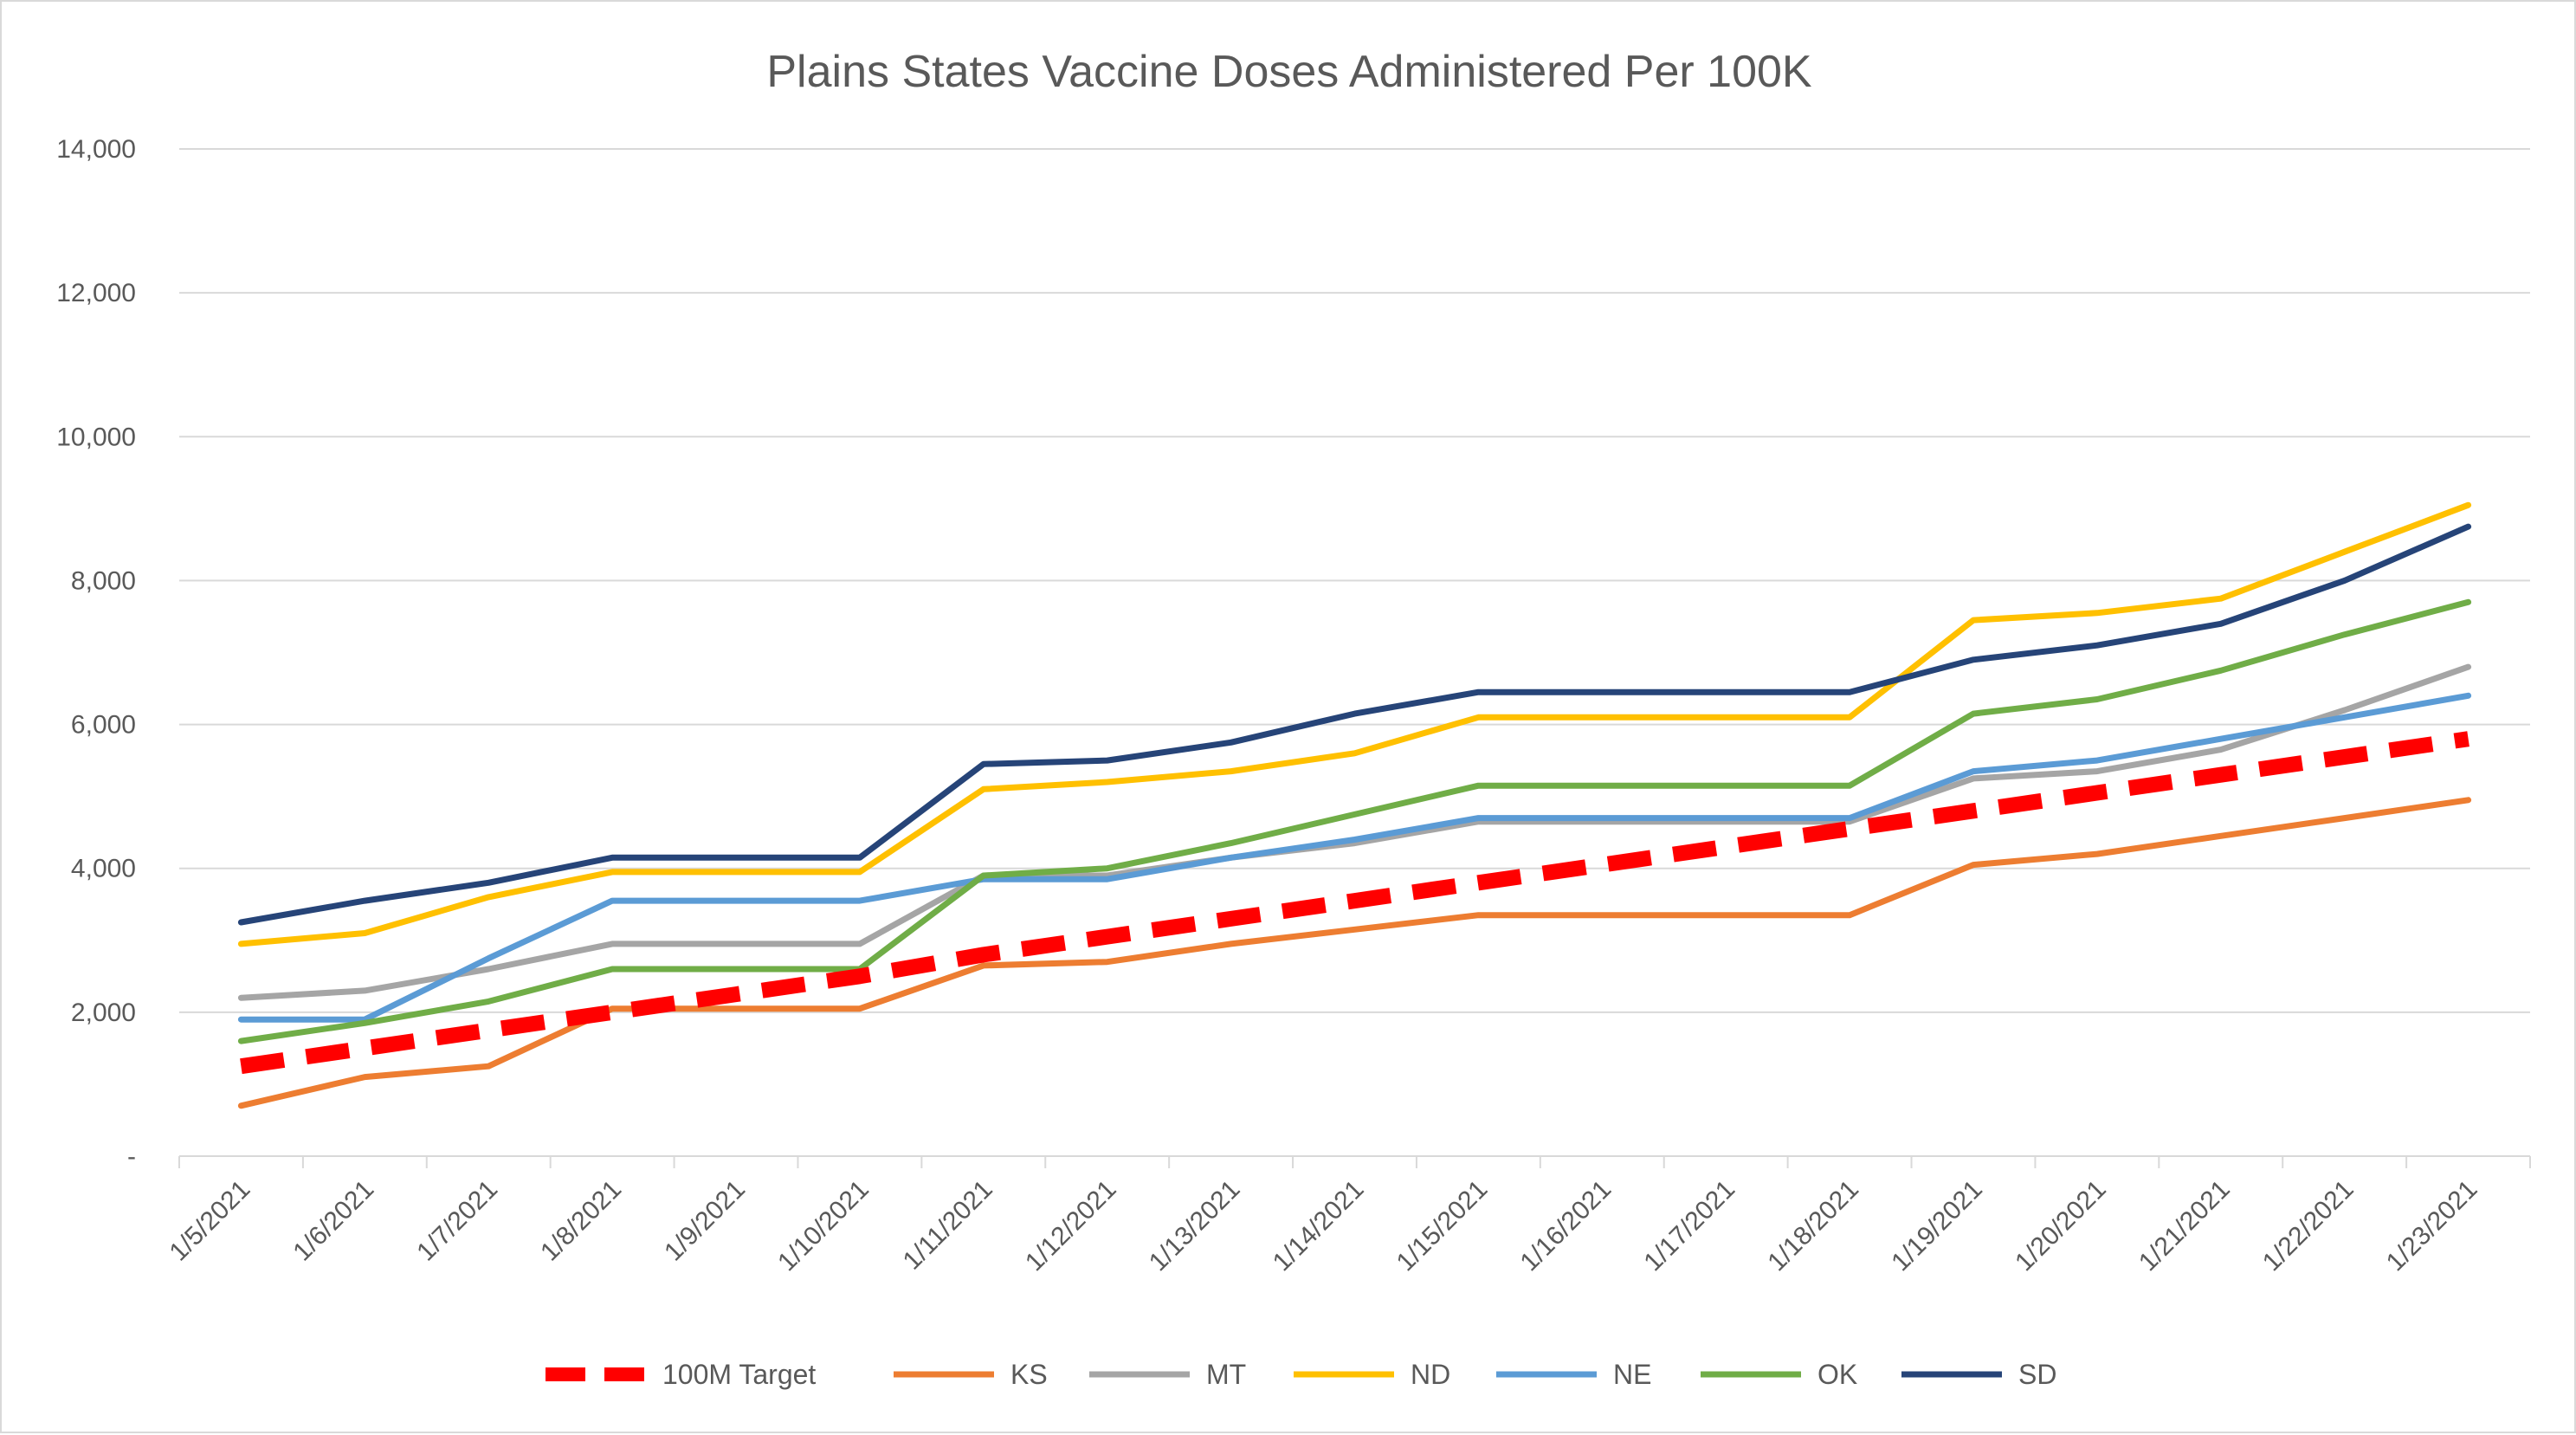  I want to click on x-tick-label: 1/17/2021, so click(1689, 1226).